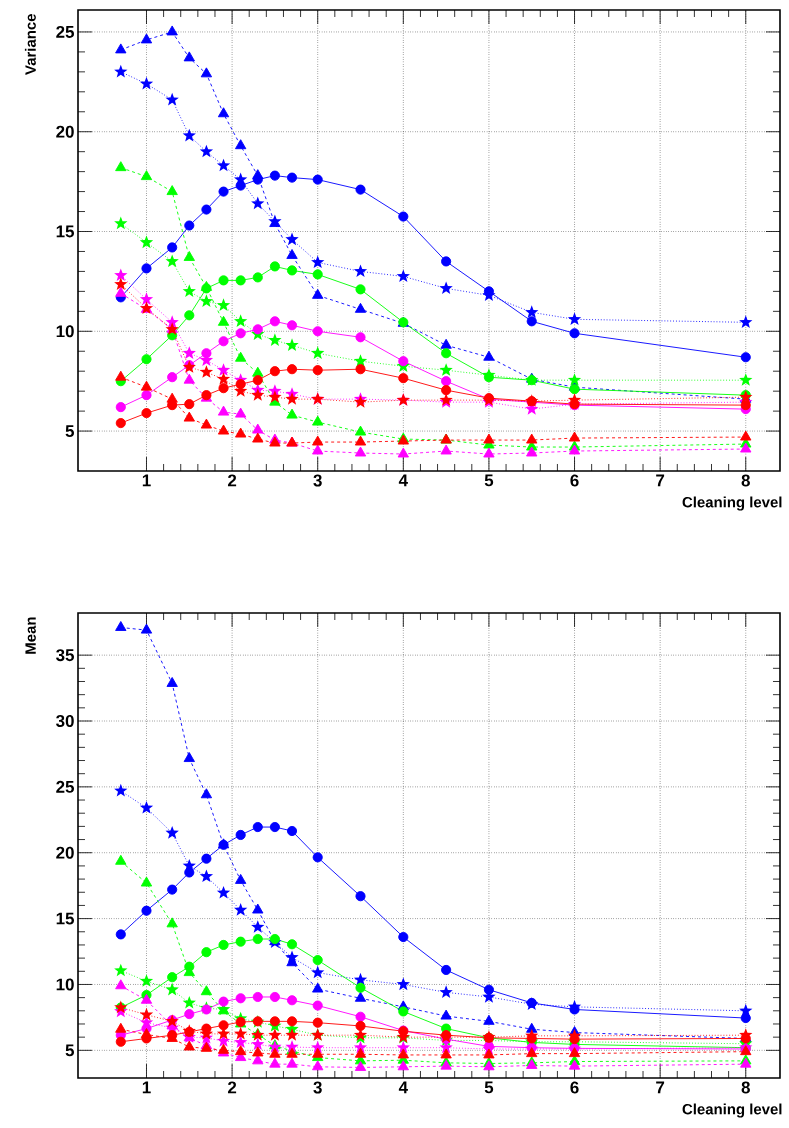 The image size is (789, 1128). Describe the element at coordinates (30, 44) in the screenshot. I see `y-axis-title: Variance` at that location.